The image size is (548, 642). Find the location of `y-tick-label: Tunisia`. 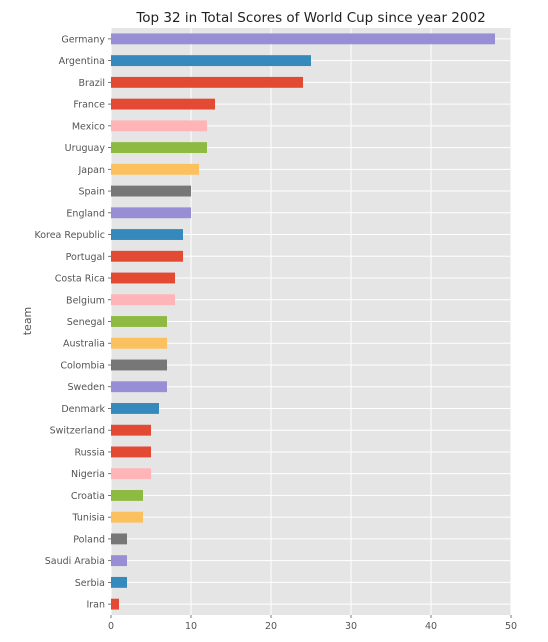

y-tick-label: Tunisia is located at coordinates (88, 518).